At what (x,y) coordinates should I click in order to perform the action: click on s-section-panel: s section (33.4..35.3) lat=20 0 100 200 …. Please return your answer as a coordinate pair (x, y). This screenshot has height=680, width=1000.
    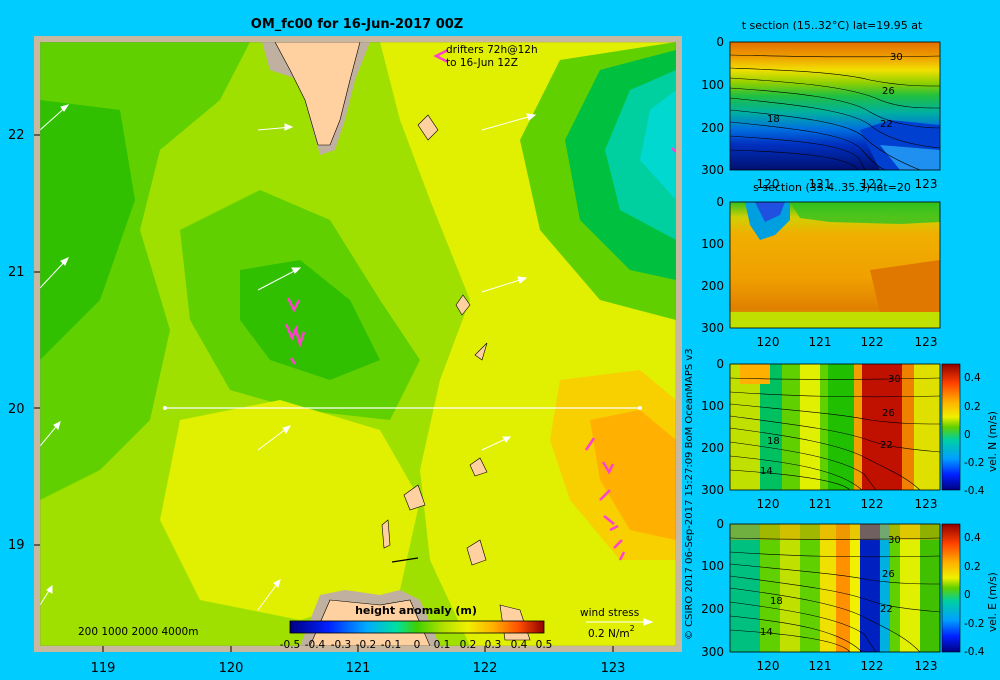
    Looking at the image, I should click on (821, 265).